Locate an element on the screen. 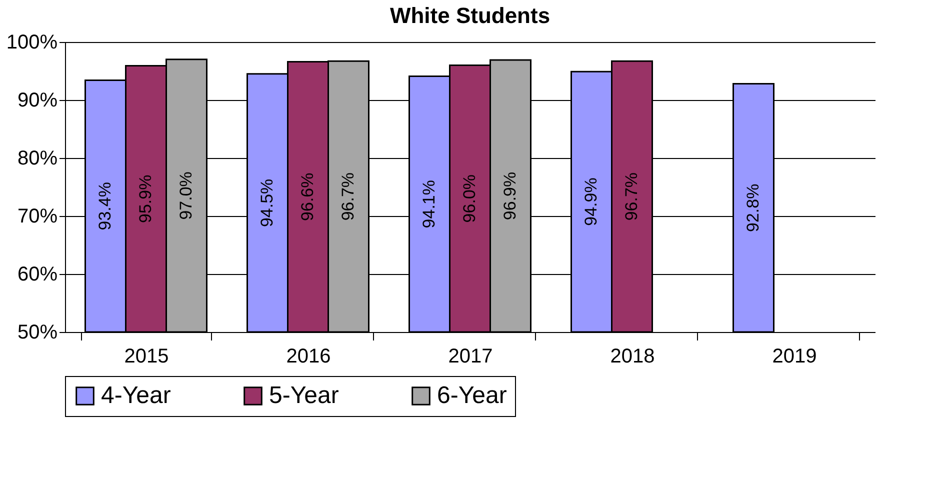  data-label: 94.9% is located at coordinates (591, 202).